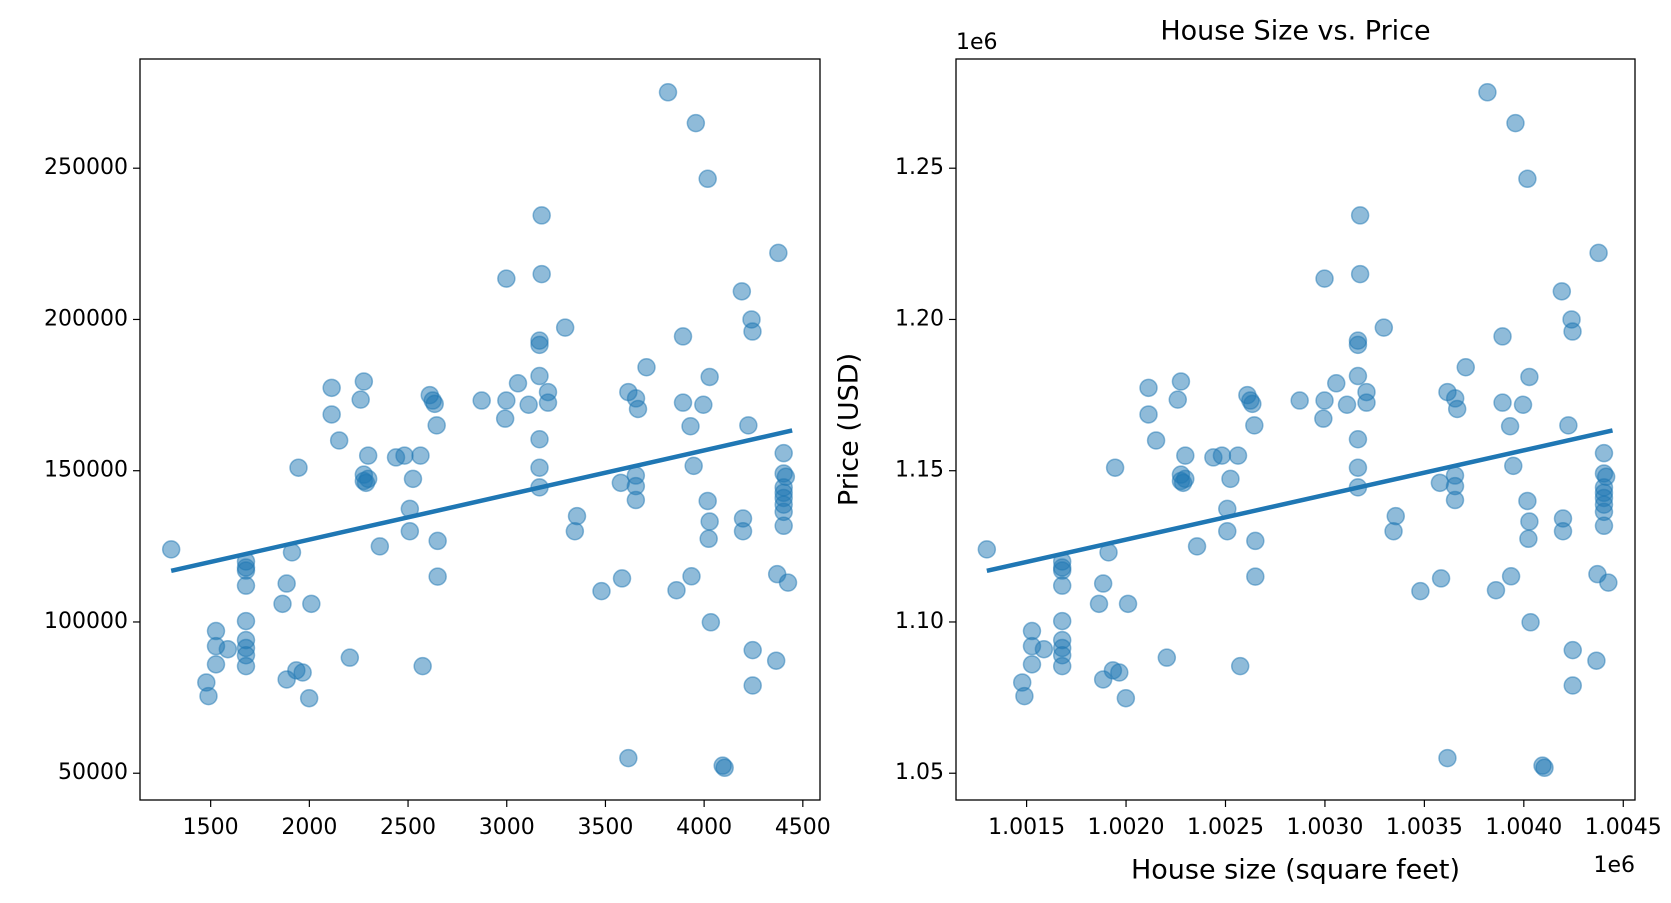 The height and width of the screenshot is (903, 1671). What do you see at coordinates (1225, 827) in the screenshot?
I see `x-tick-label: 1.0025` at bounding box center [1225, 827].